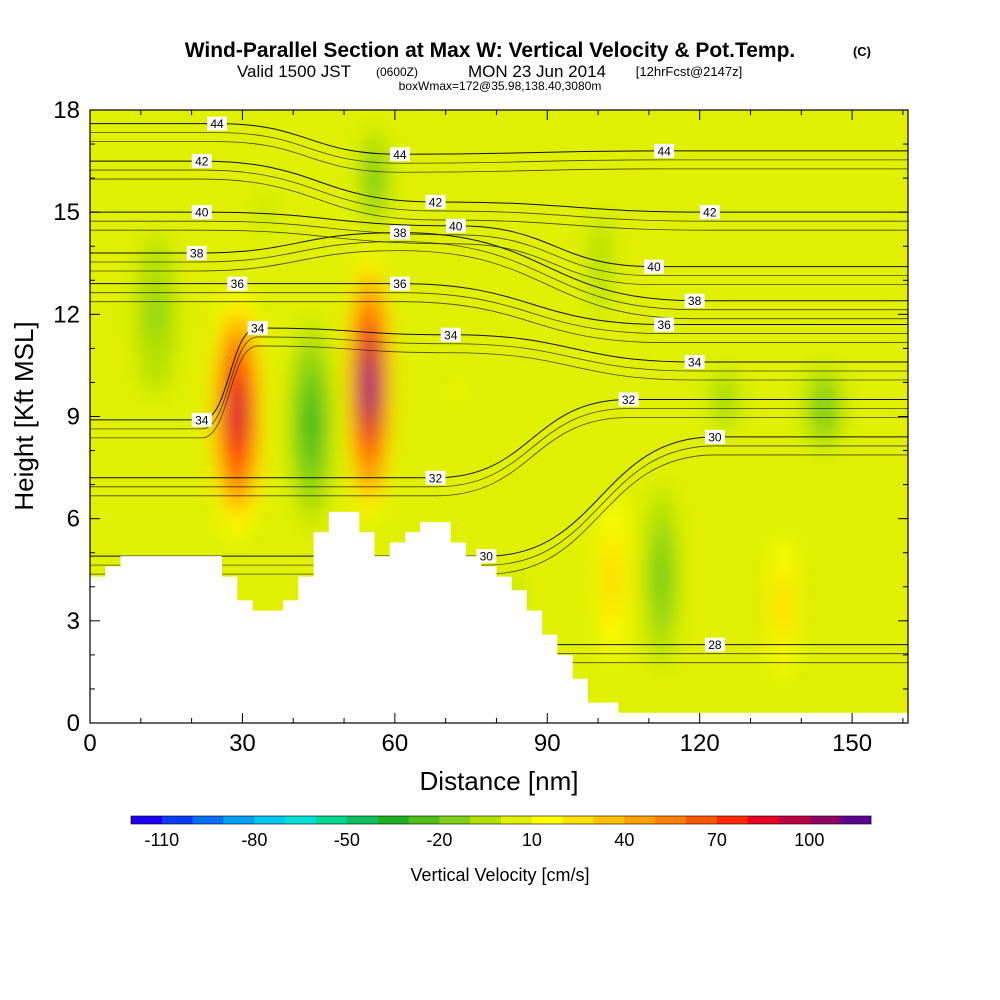 The height and width of the screenshot is (1000, 1000). I want to click on contour-label-28: 28, so click(715, 645).